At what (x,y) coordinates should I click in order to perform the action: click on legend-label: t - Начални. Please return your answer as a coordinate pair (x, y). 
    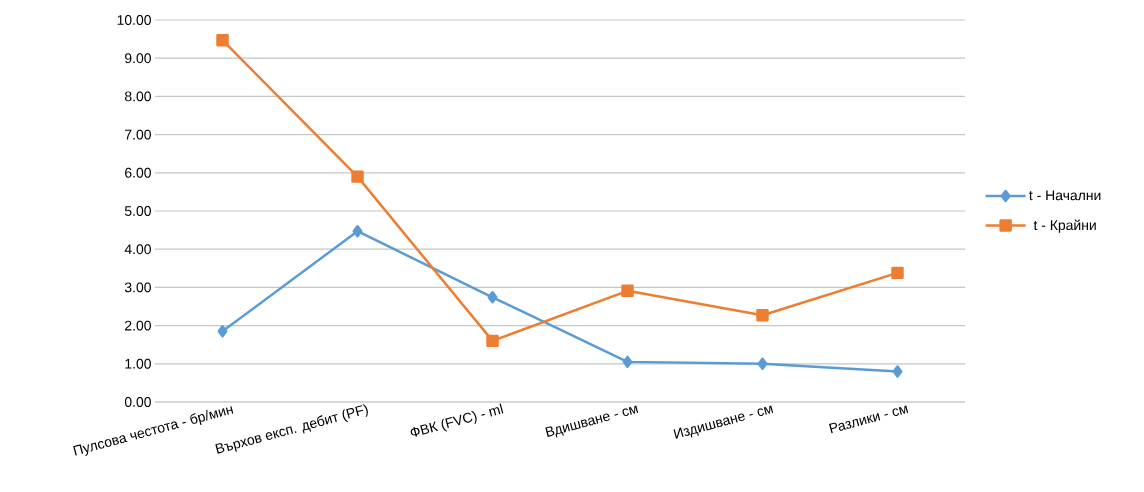
    Looking at the image, I should click on (1065, 195).